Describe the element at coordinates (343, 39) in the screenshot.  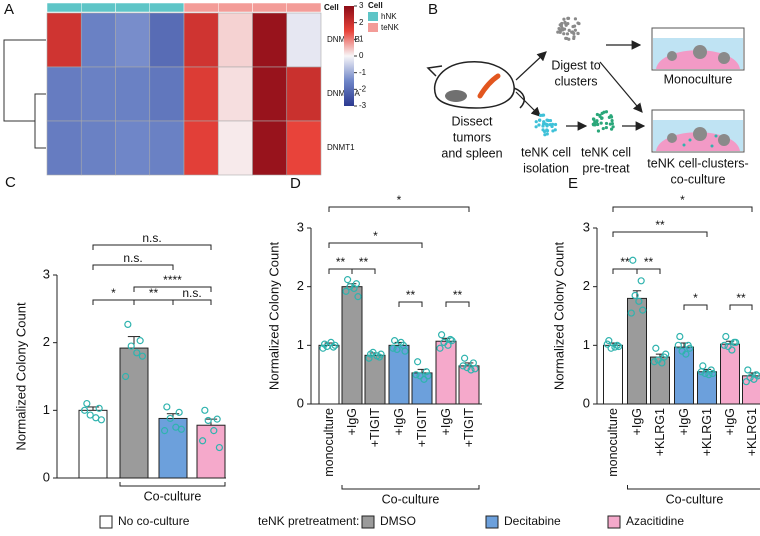
I see `row-label: DNMT3B` at that location.